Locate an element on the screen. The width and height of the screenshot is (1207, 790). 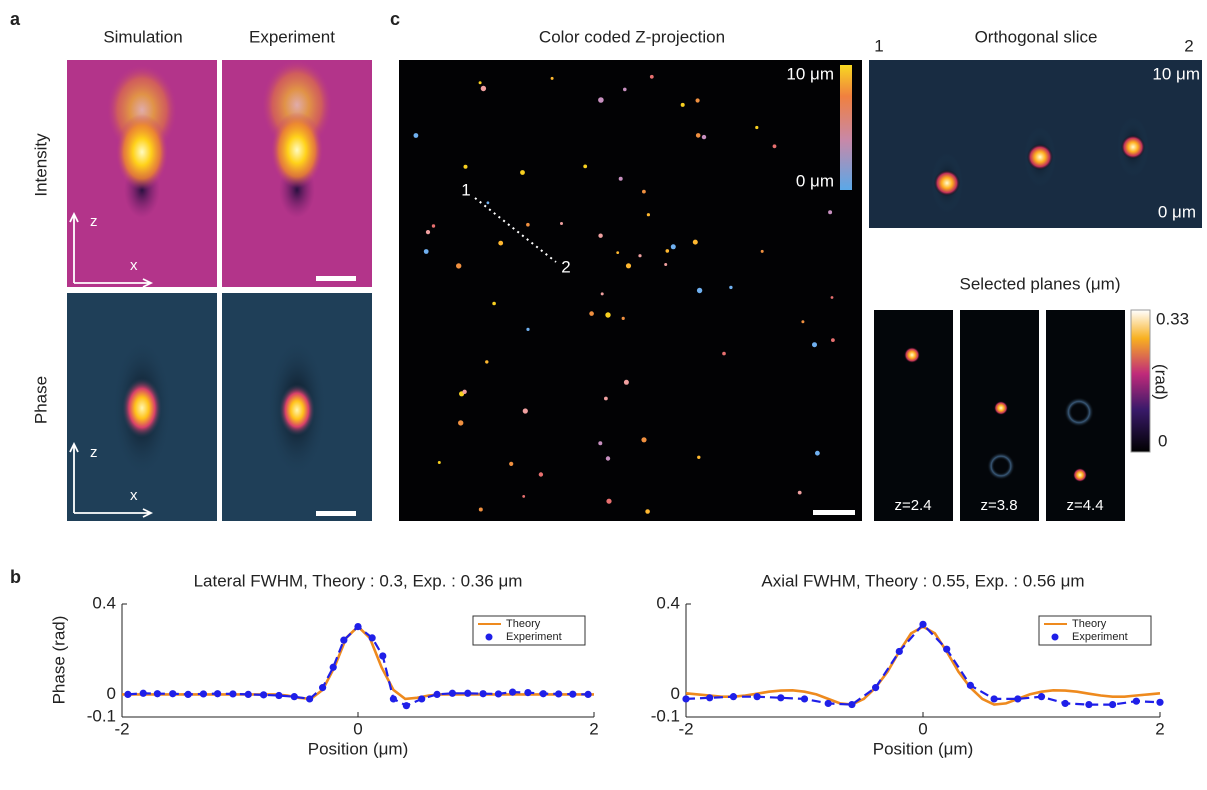
y-tick-label: -0.1 is located at coordinates (101, 715).